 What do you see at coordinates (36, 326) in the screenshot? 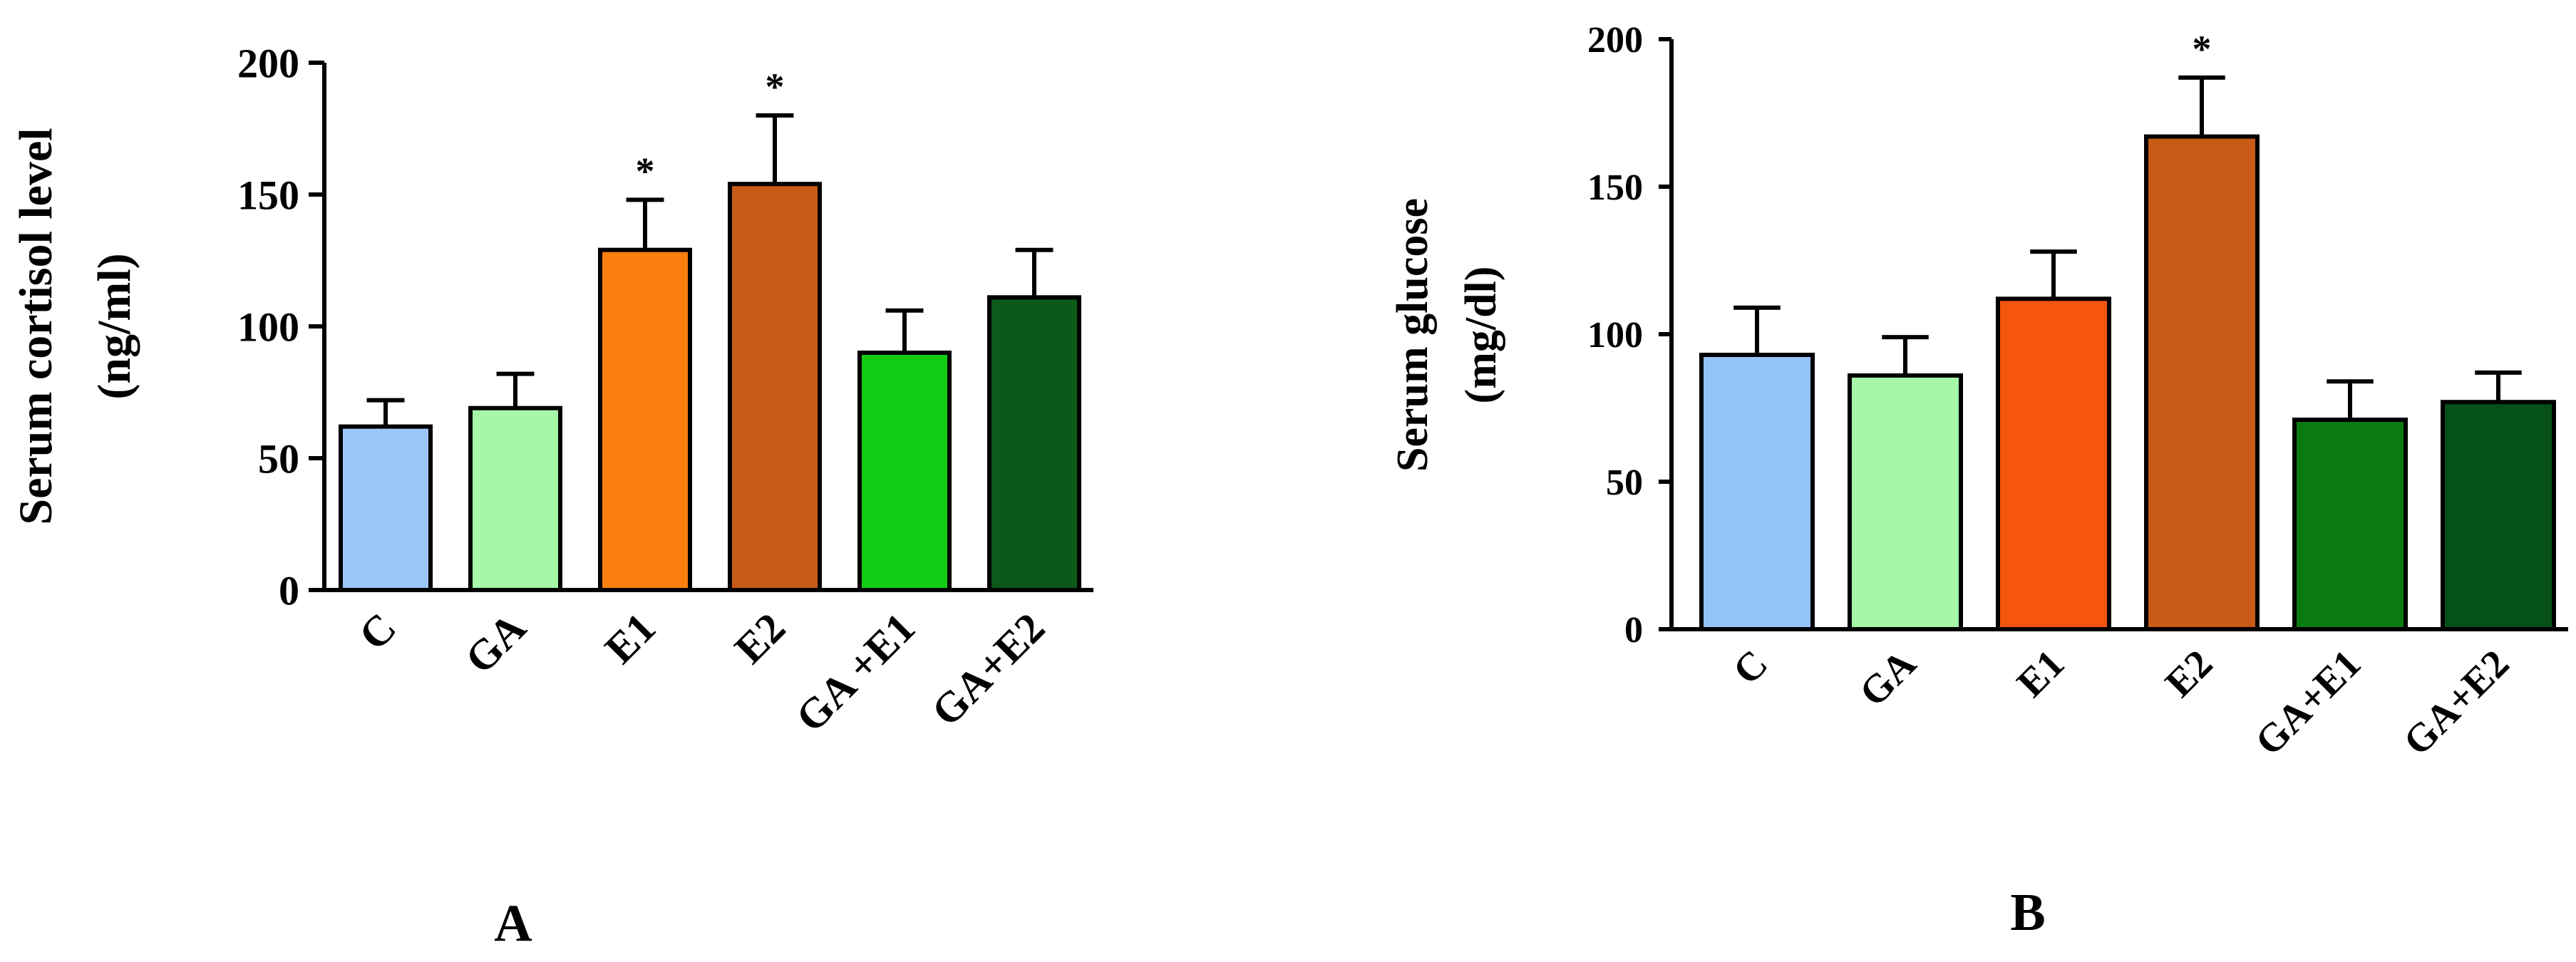
I see `y-axis-label: Serum cortisol level` at bounding box center [36, 326].